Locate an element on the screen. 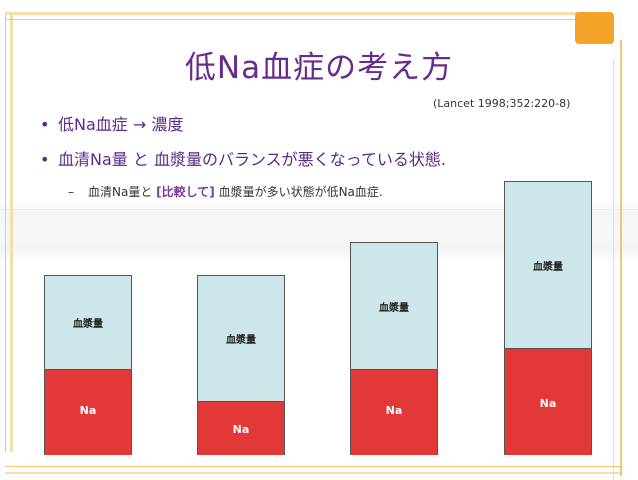  bar-4-plasma-label: 血漿量 is located at coordinates (548, 267).